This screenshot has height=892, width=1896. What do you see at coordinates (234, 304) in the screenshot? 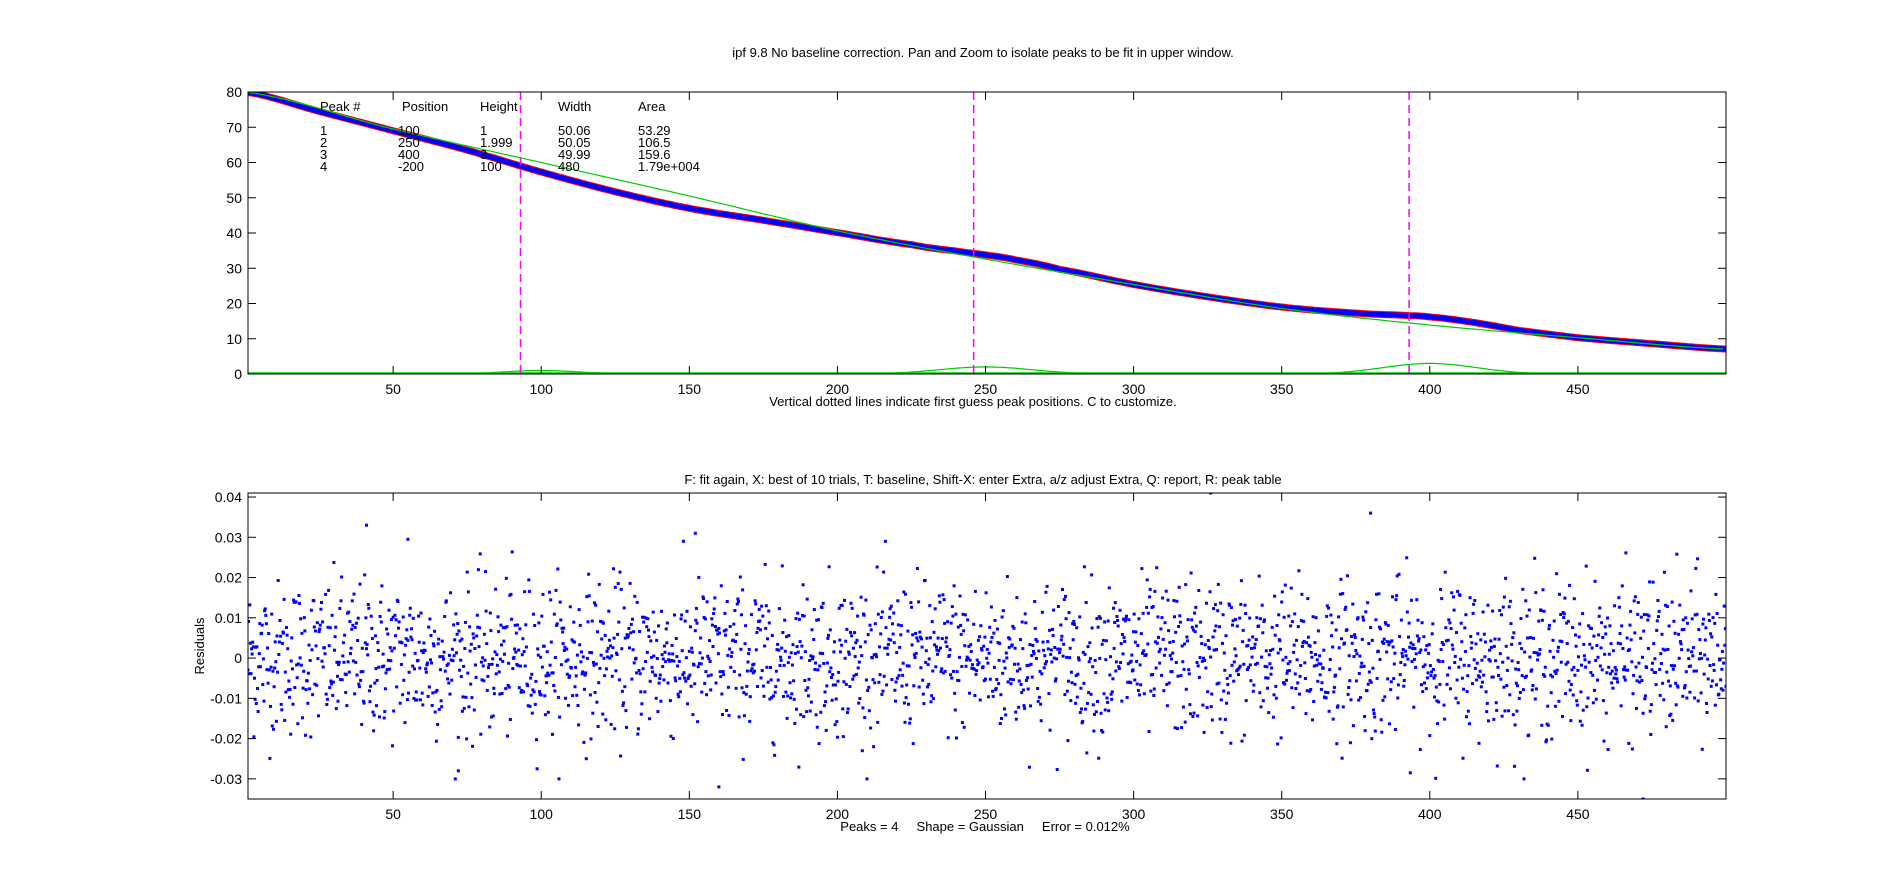
I see `upper-y-tick-label: 20` at bounding box center [234, 304].